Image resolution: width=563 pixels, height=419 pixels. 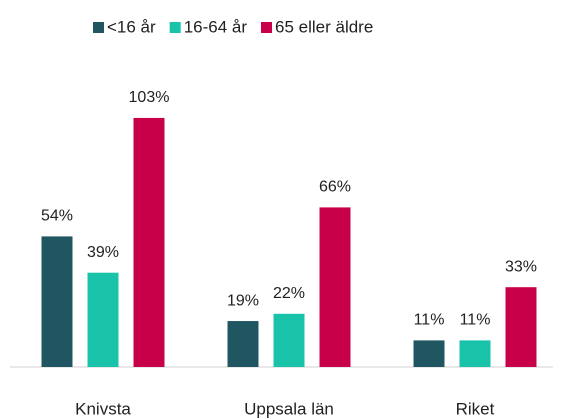 I want to click on data-label: 19%, so click(x=243, y=300).